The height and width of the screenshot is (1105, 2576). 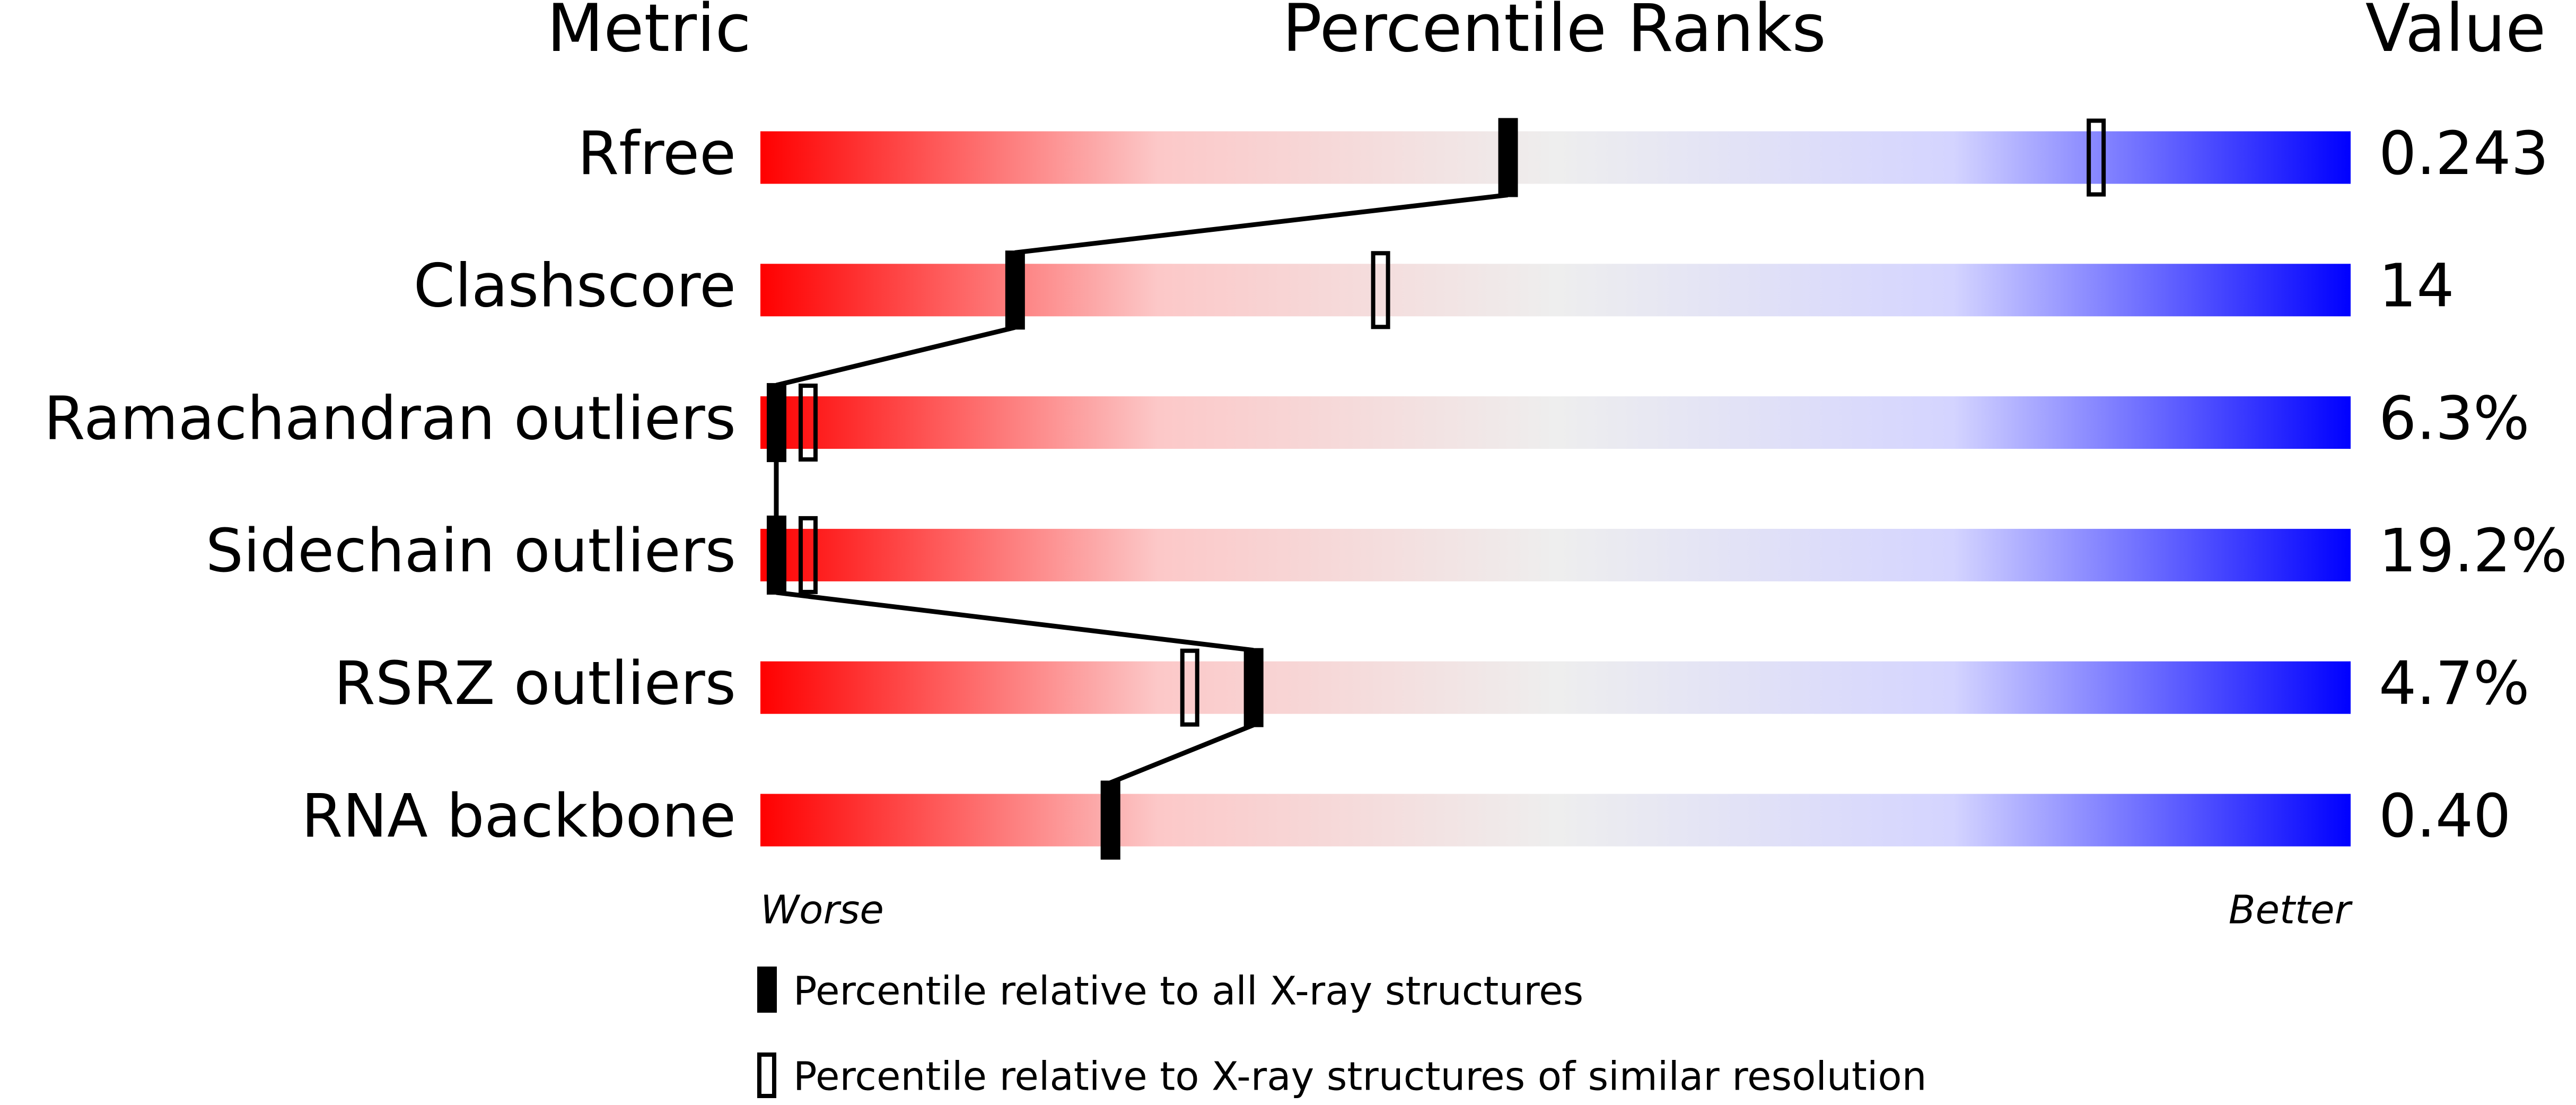 What do you see at coordinates (2454, 418) in the screenshot?
I see `metric-value: 6.3%` at bounding box center [2454, 418].